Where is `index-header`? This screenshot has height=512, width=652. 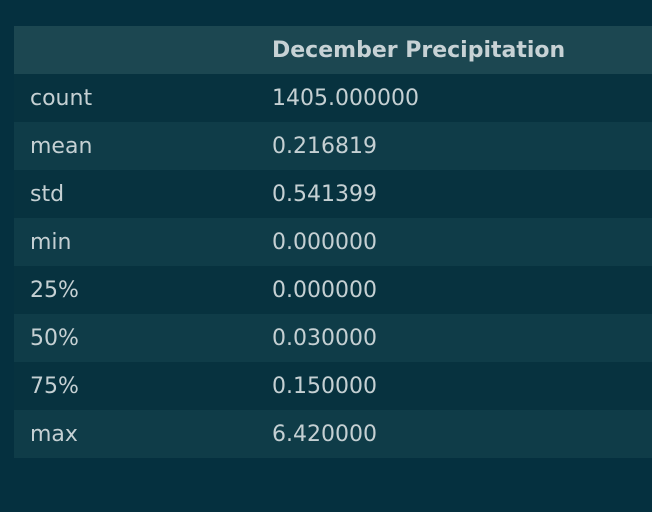 index-header is located at coordinates (135, 50).